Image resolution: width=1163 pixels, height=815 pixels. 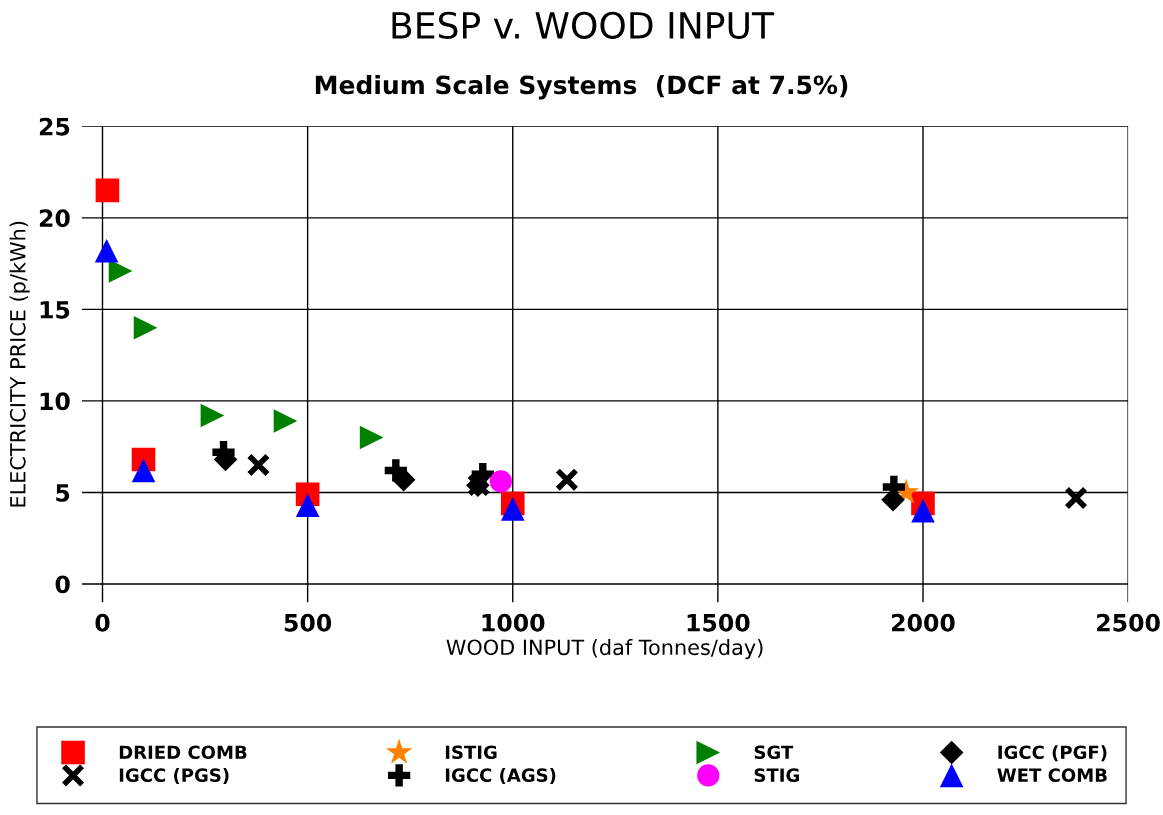 I want to click on x-tick-label: 1000, so click(x=513, y=622).